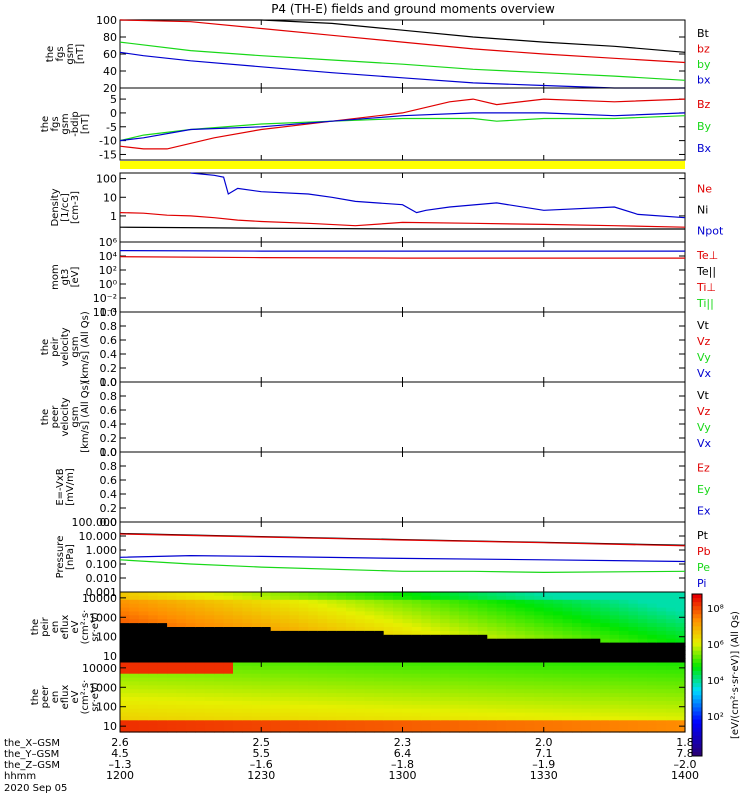 This screenshot has height=800, width=750. What do you see at coordinates (109, 424) in the screenshot?
I see `y-tick-label: 0.4` at bounding box center [109, 424].